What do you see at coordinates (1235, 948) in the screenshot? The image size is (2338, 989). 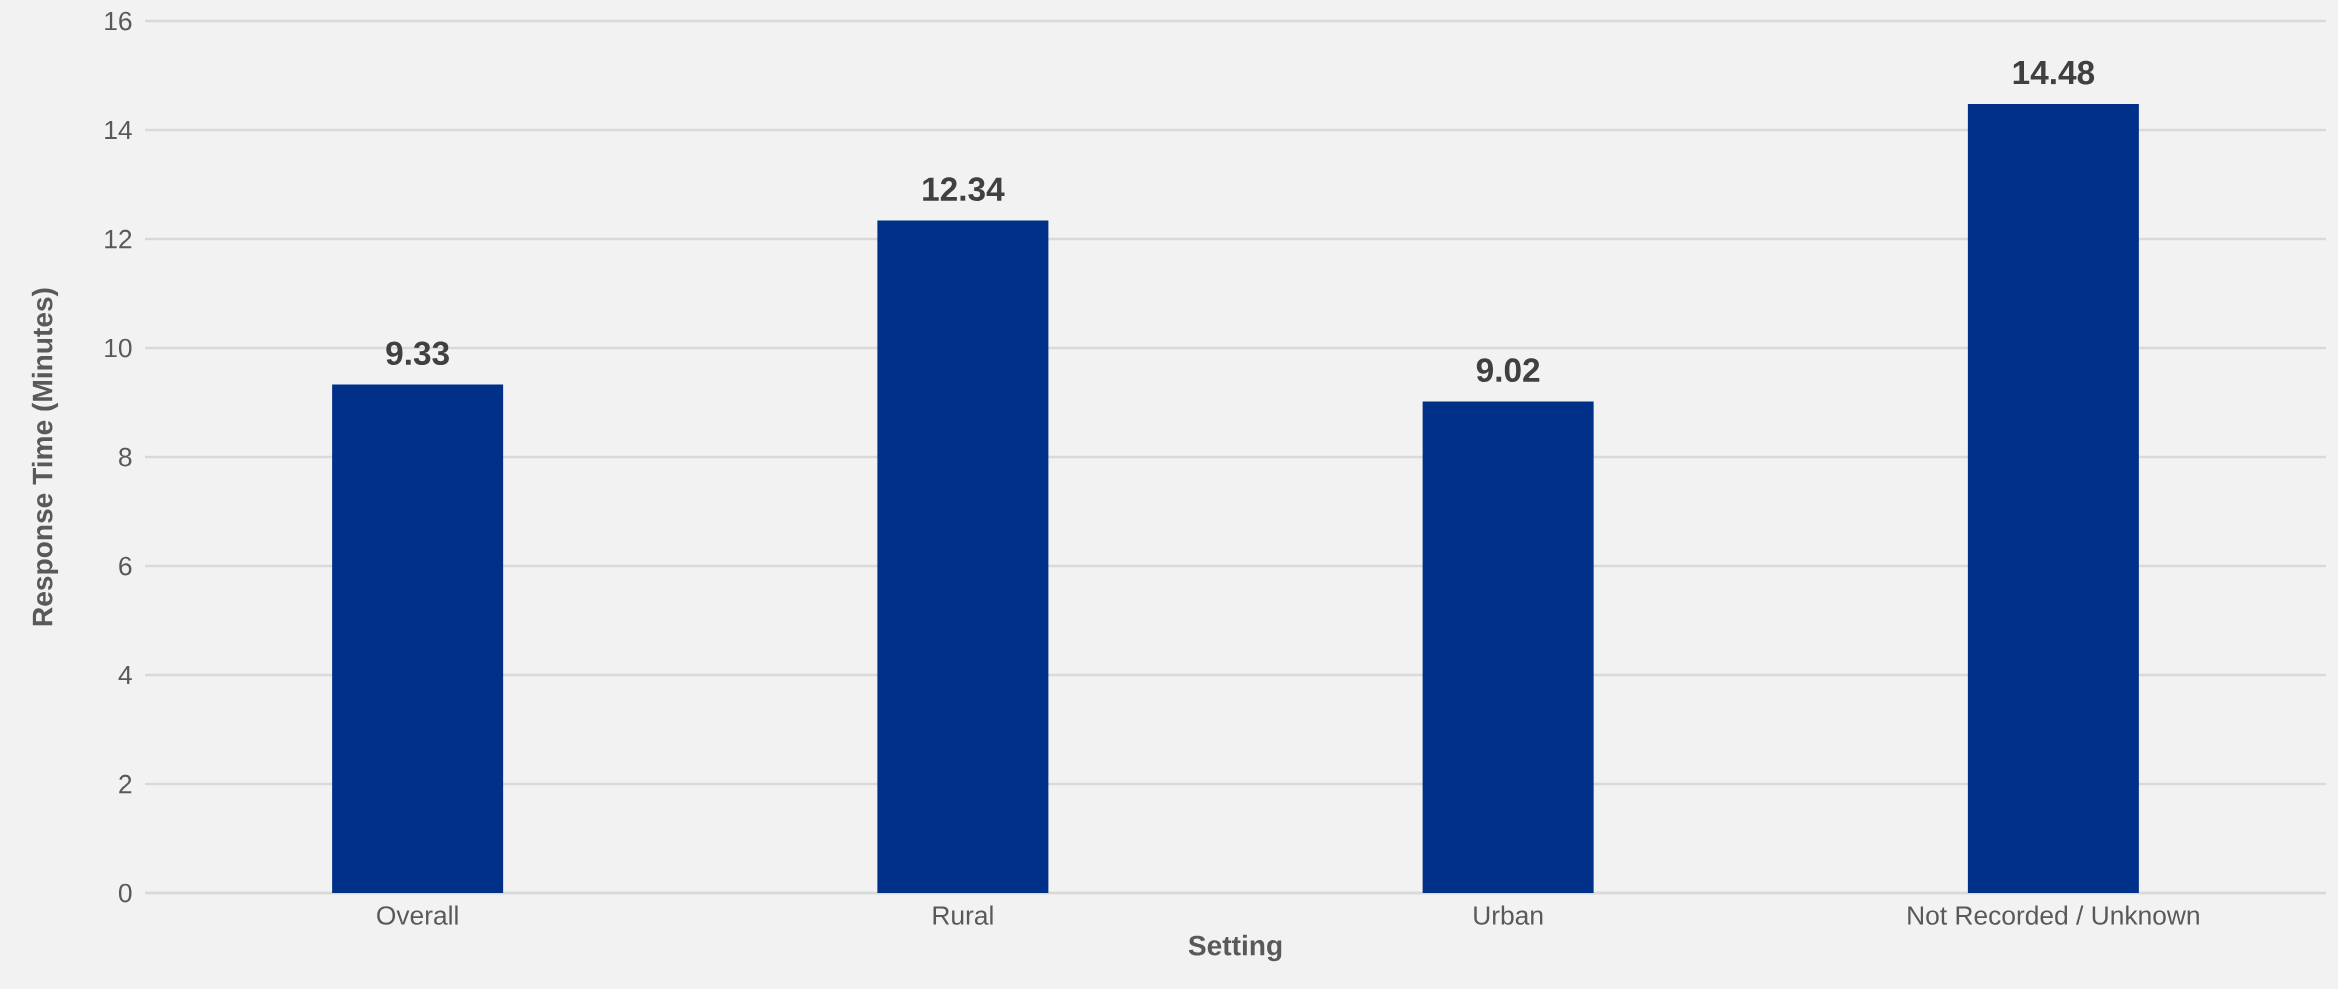 I see `x-axis-title: Setting` at bounding box center [1235, 948].